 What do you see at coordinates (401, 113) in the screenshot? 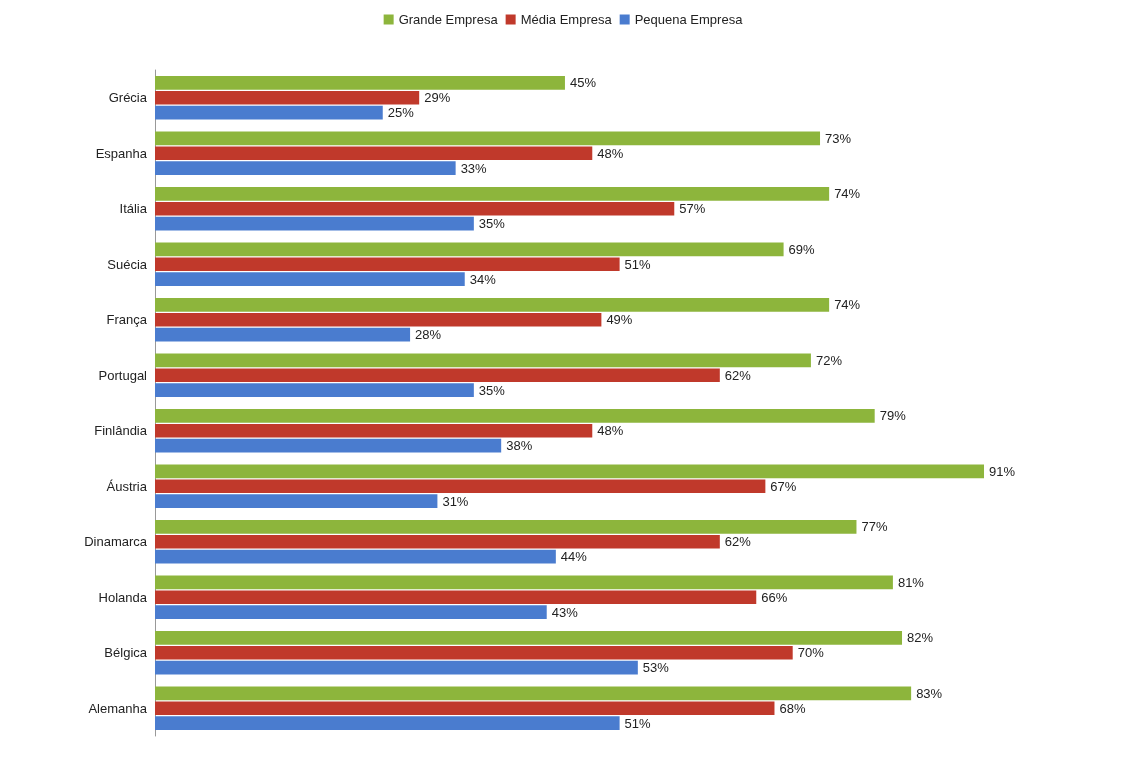
I see `data-label: 25%` at bounding box center [401, 113].